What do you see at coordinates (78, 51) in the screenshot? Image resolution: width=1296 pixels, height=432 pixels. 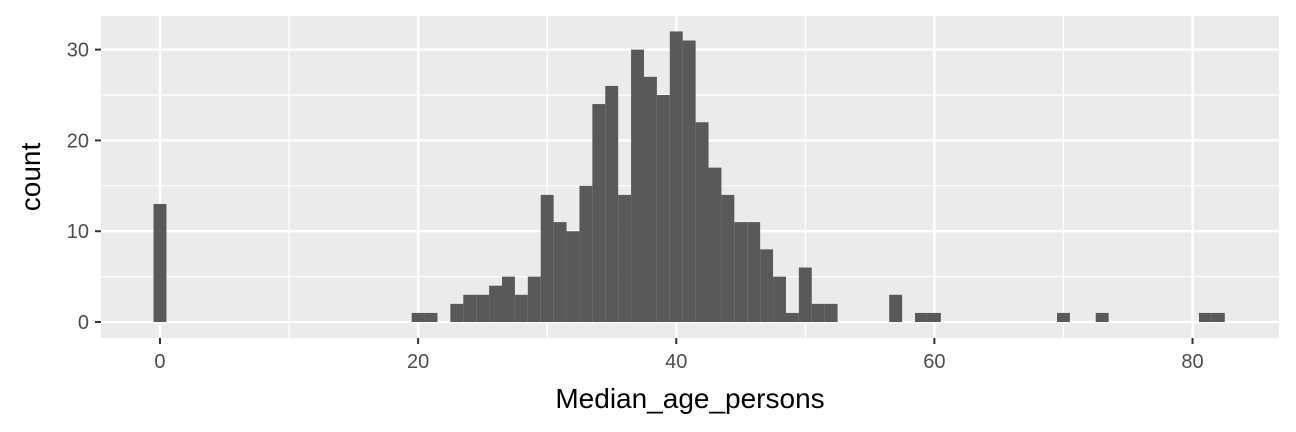 I see `y-tick-label: 30` at bounding box center [78, 51].